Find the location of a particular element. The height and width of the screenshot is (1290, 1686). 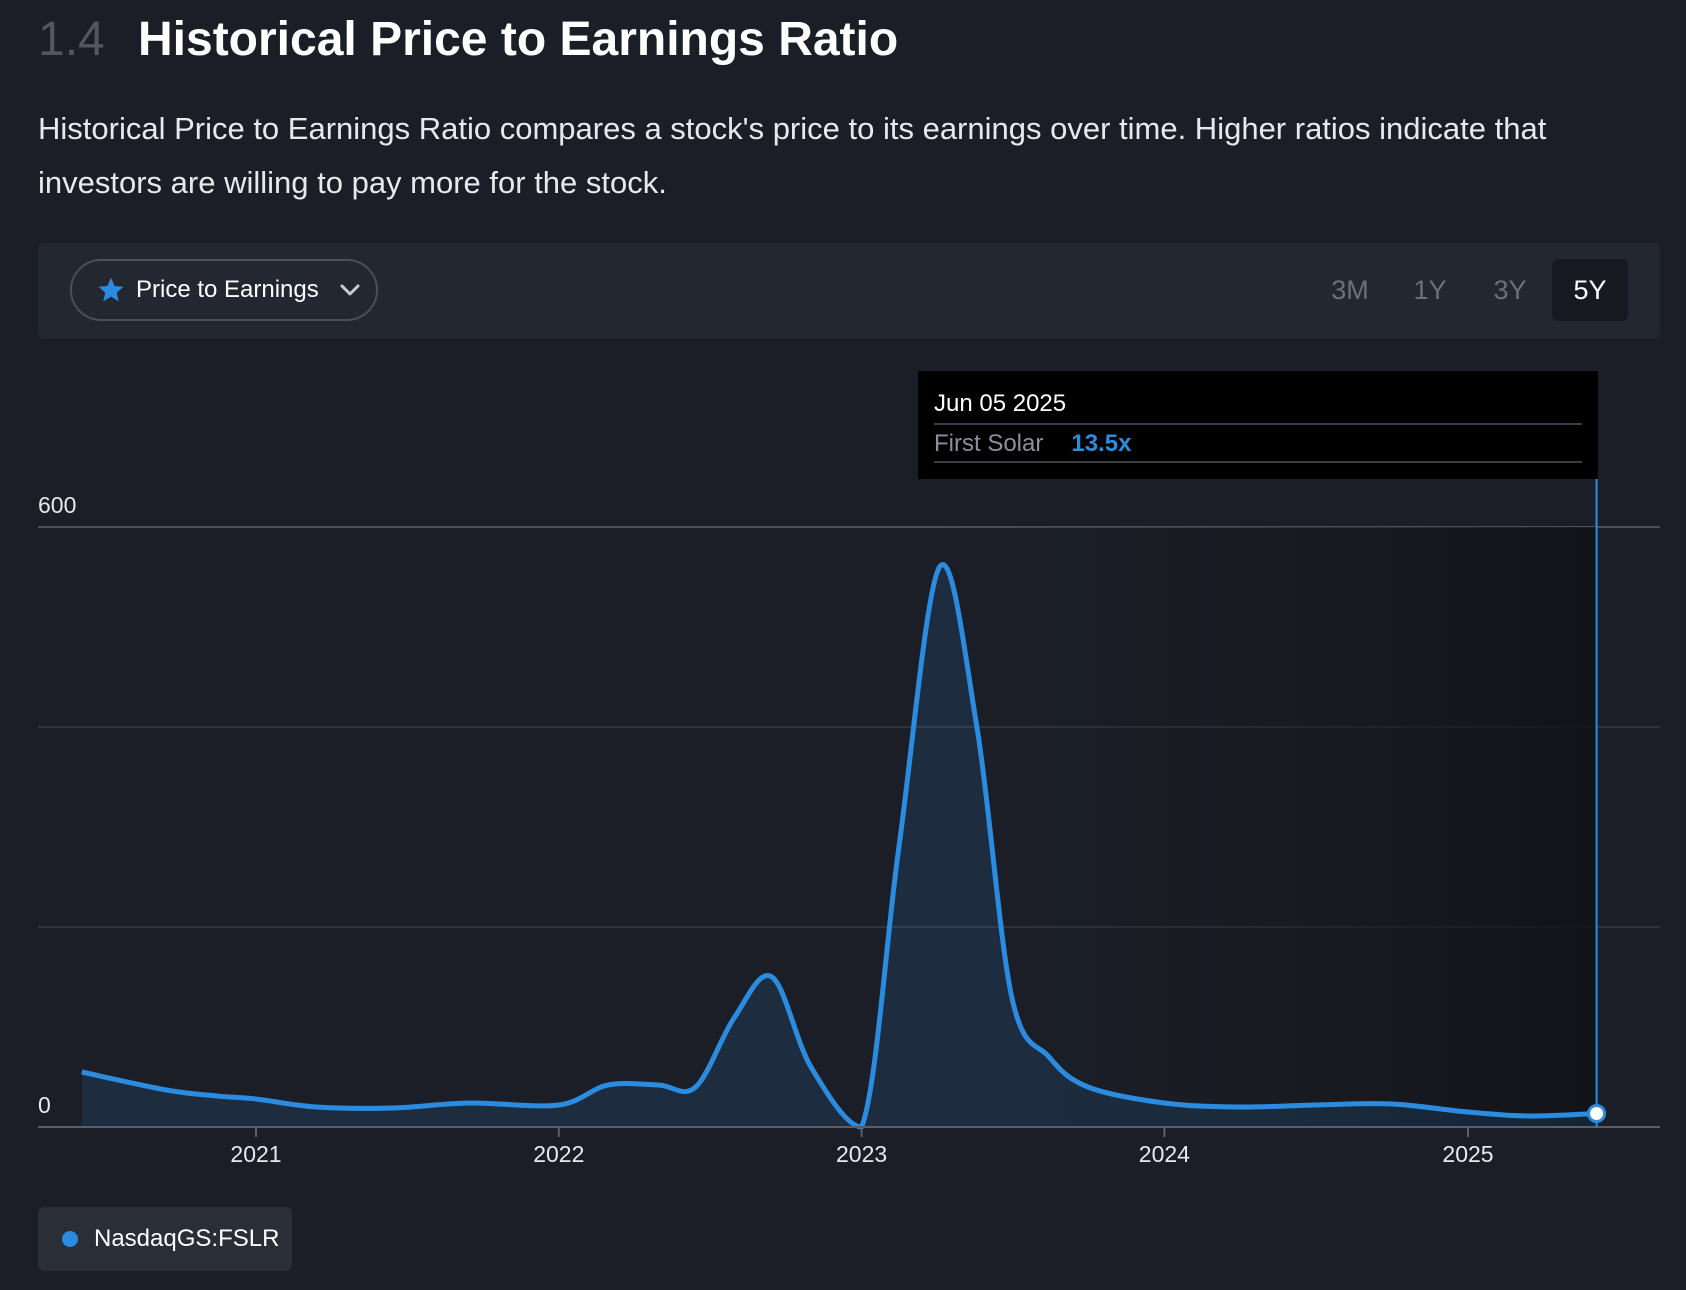

tooltip-row: First Solar 13.5x is located at coordinates (1258, 444).